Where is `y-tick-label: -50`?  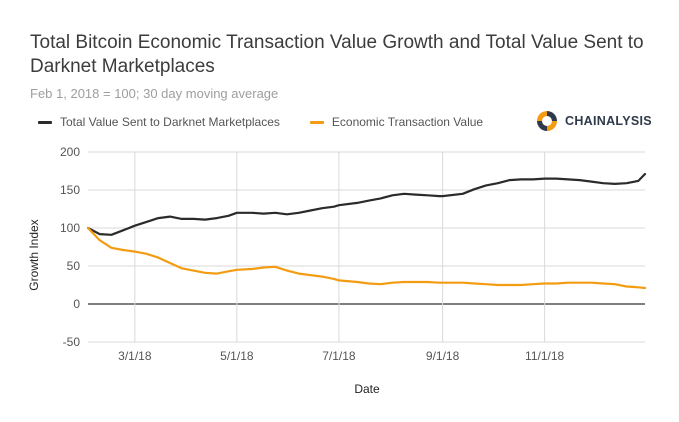
y-tick-label: -50 is located at coordinates (72, 342).